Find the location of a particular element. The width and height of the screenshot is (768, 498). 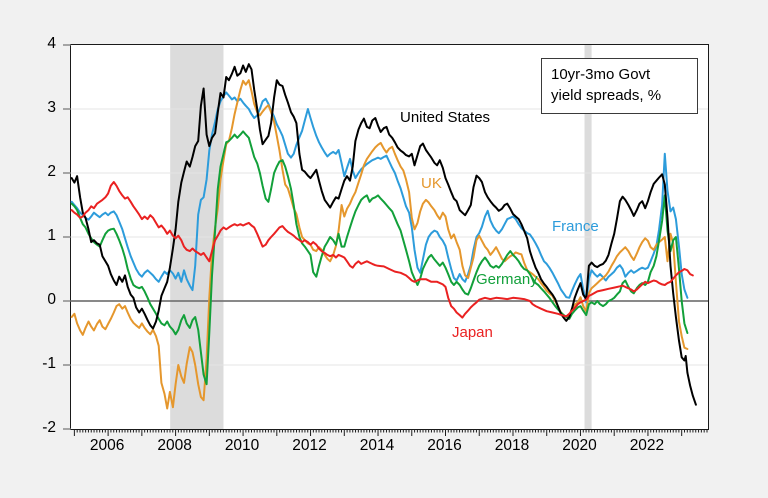

x-tick-label: 2008 is located at coordinates (174, 445).